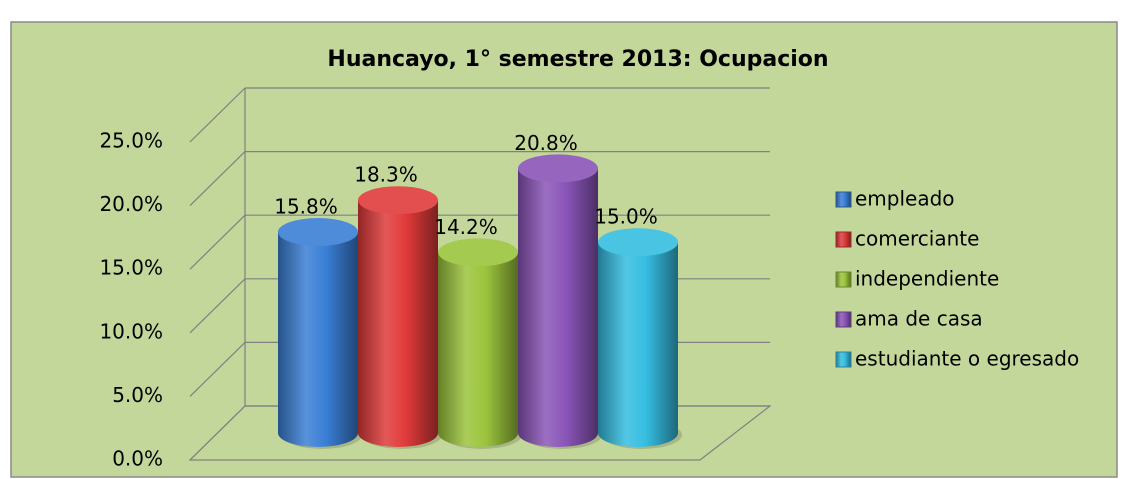  I want to click on data-label: 18.3%, so click(386, 175).